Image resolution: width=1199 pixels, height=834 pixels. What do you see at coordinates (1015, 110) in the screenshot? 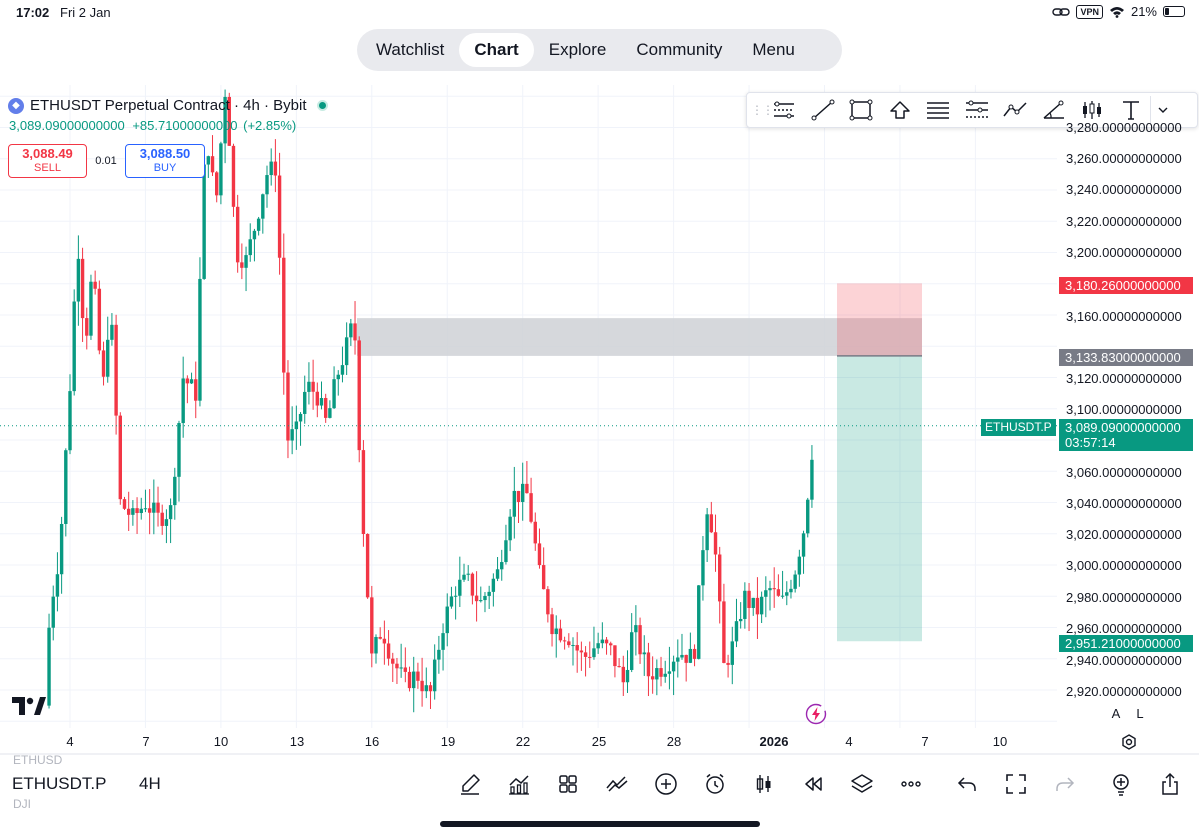
I see `path-icon` at bounding box center [1015, 110].